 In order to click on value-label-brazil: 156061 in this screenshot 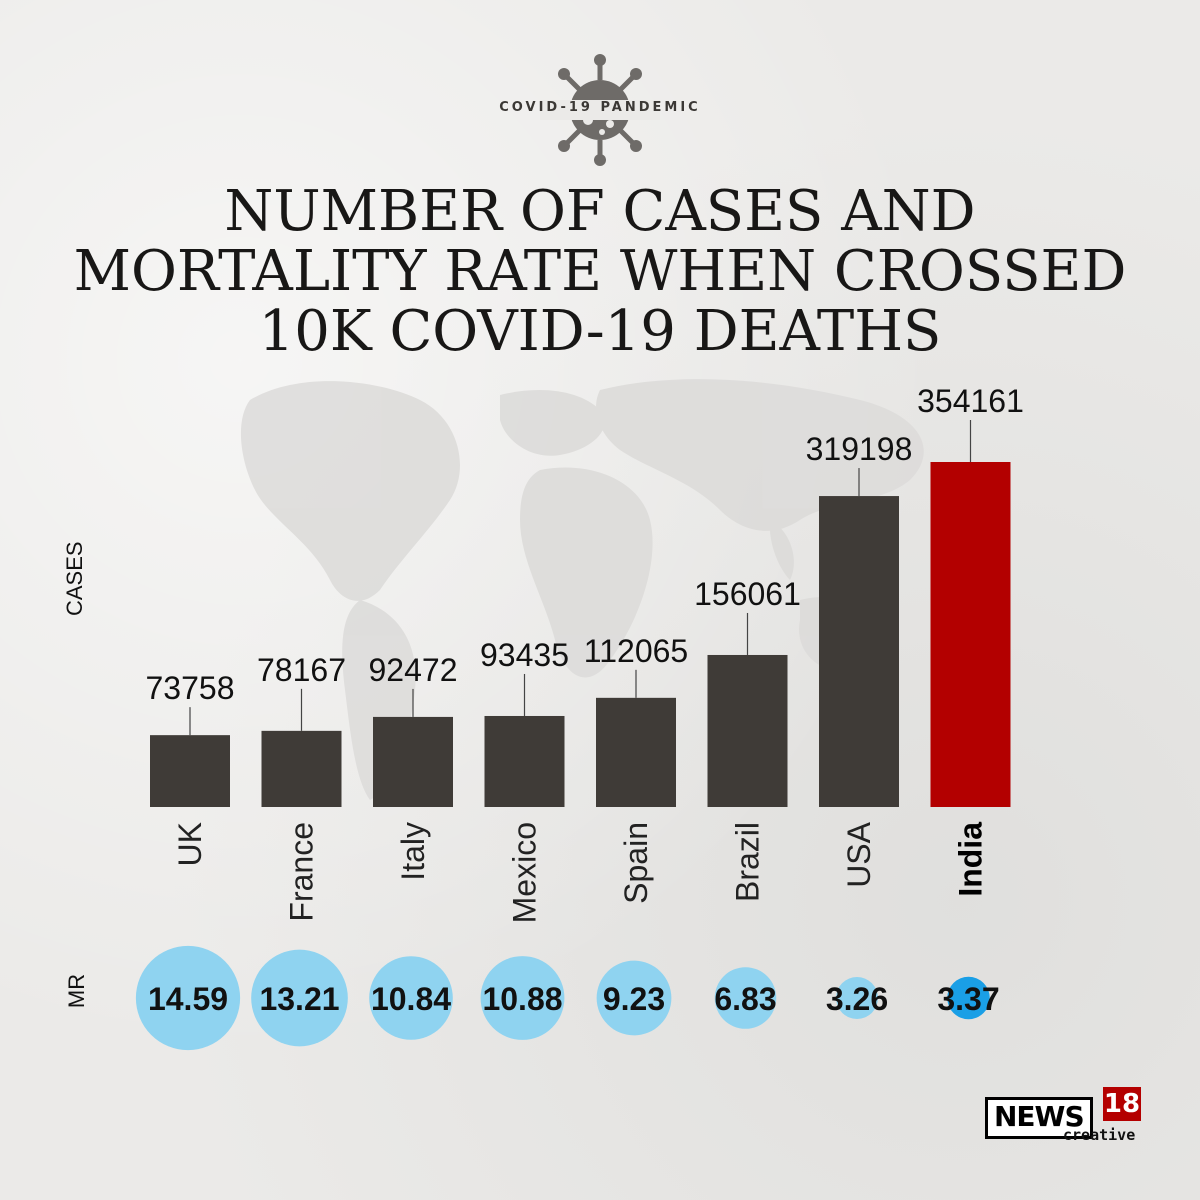, I will do `click(747, 594)`.